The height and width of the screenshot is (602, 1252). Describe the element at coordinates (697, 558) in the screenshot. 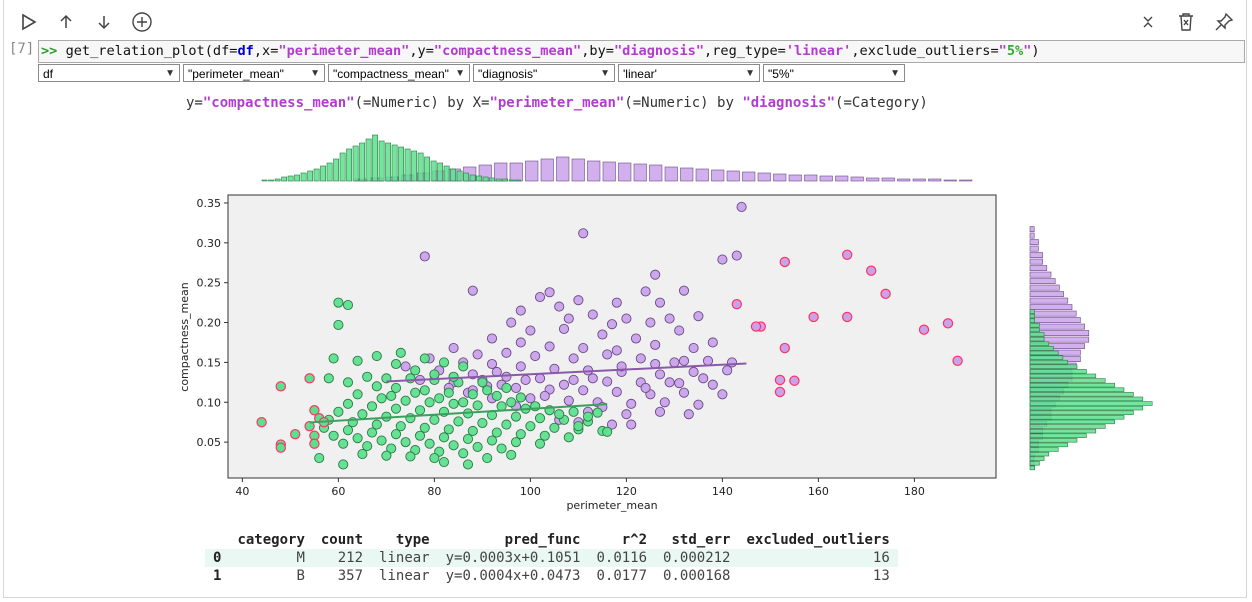

I see `cell: 0.000212` at that location.